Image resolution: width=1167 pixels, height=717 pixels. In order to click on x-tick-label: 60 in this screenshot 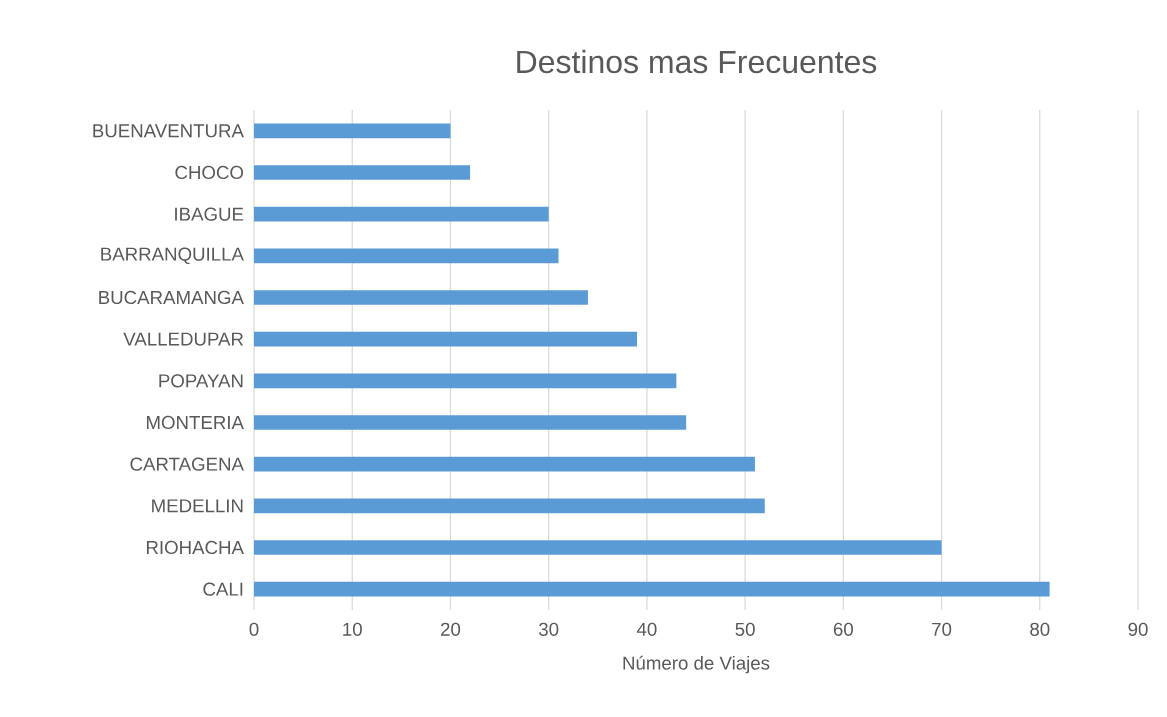, I will do `click(843, 629)`.